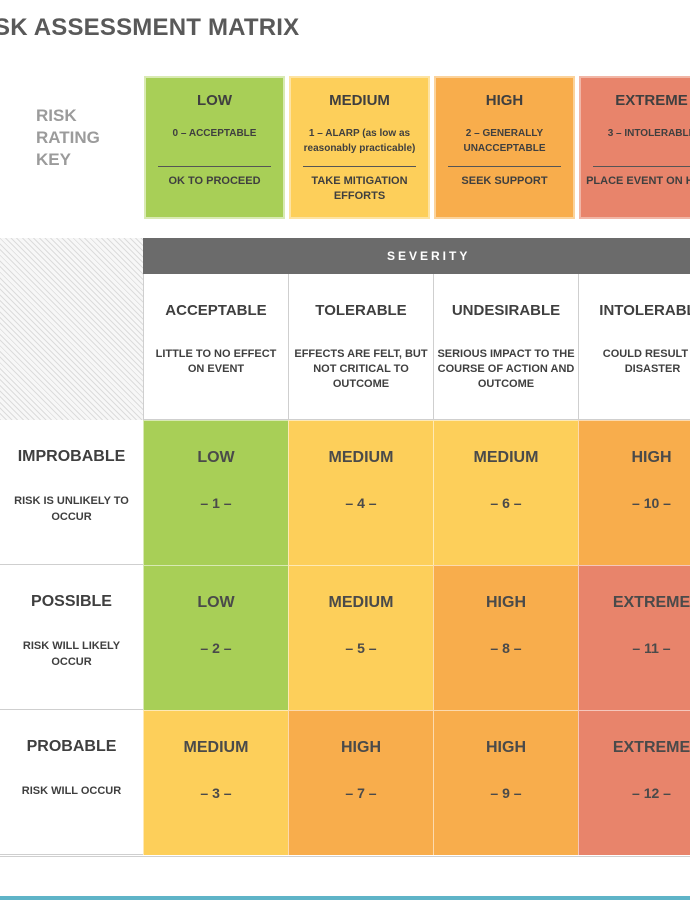 This screenshot has width=690, height=900. Describe the element at coordinates (359, 100) in the screenshot. I see `key-level: MEDIUM` at that location.